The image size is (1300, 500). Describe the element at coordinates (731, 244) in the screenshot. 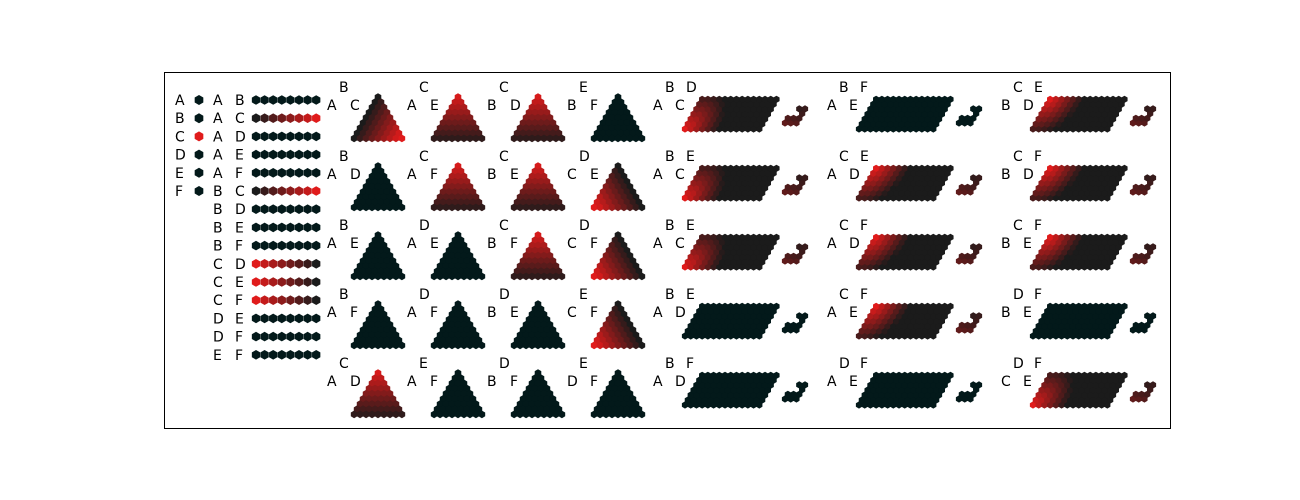

I see `rhombus-panel: B EA C` at that location.